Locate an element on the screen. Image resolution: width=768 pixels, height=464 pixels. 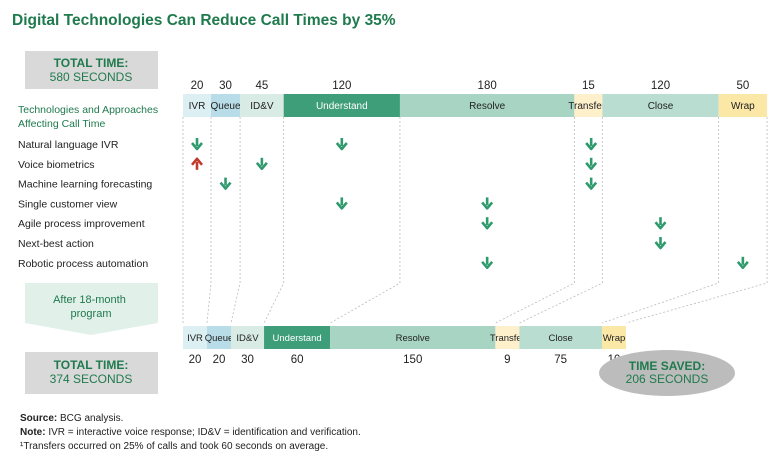
bar-after-idv is located at coordinates (248, 337).